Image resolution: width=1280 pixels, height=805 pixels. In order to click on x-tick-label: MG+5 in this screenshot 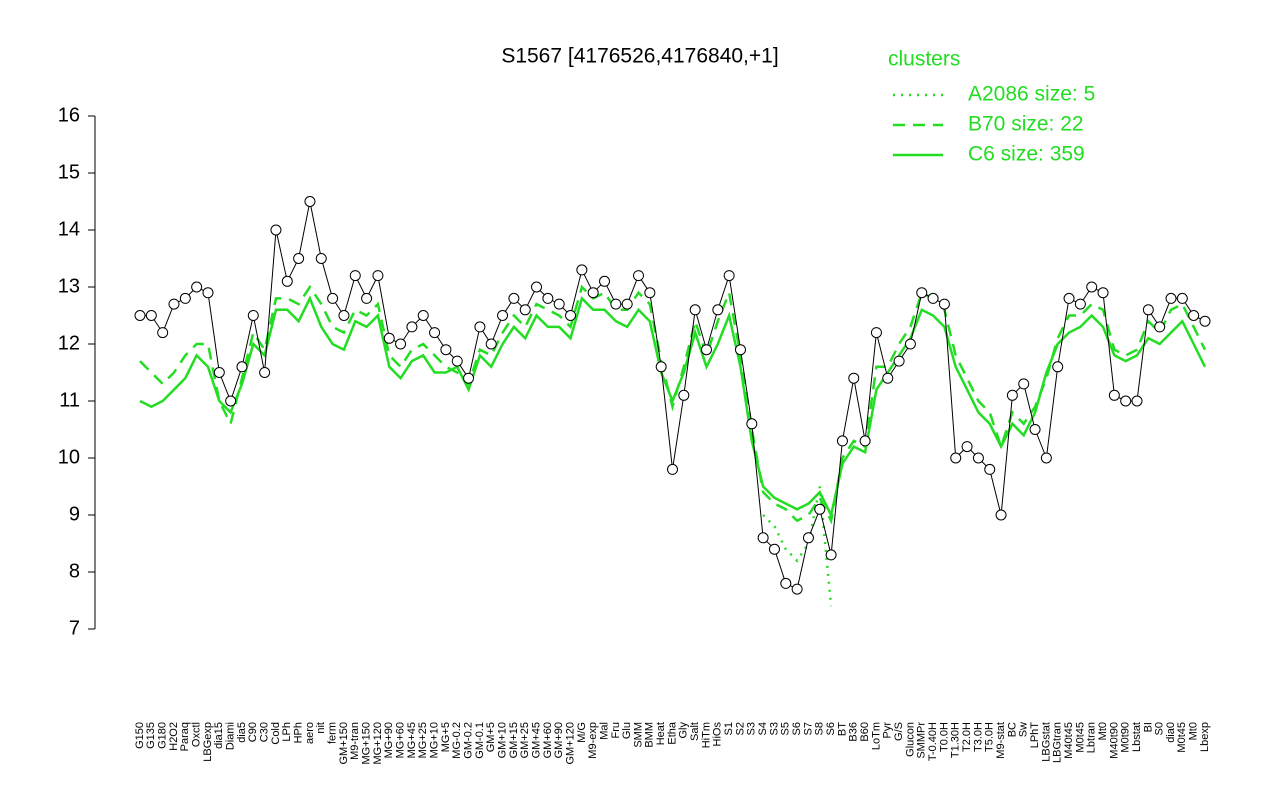, I will do `click(446, 737)`.